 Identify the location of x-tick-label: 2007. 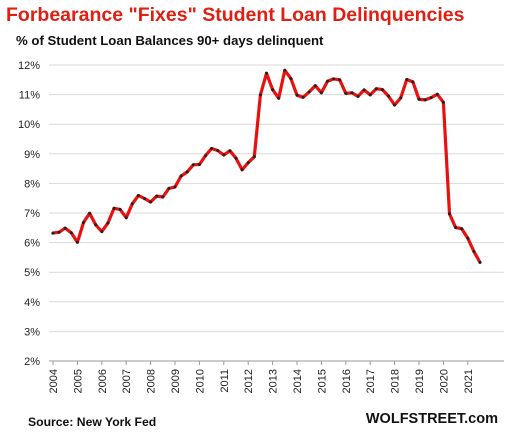
(127, 381).